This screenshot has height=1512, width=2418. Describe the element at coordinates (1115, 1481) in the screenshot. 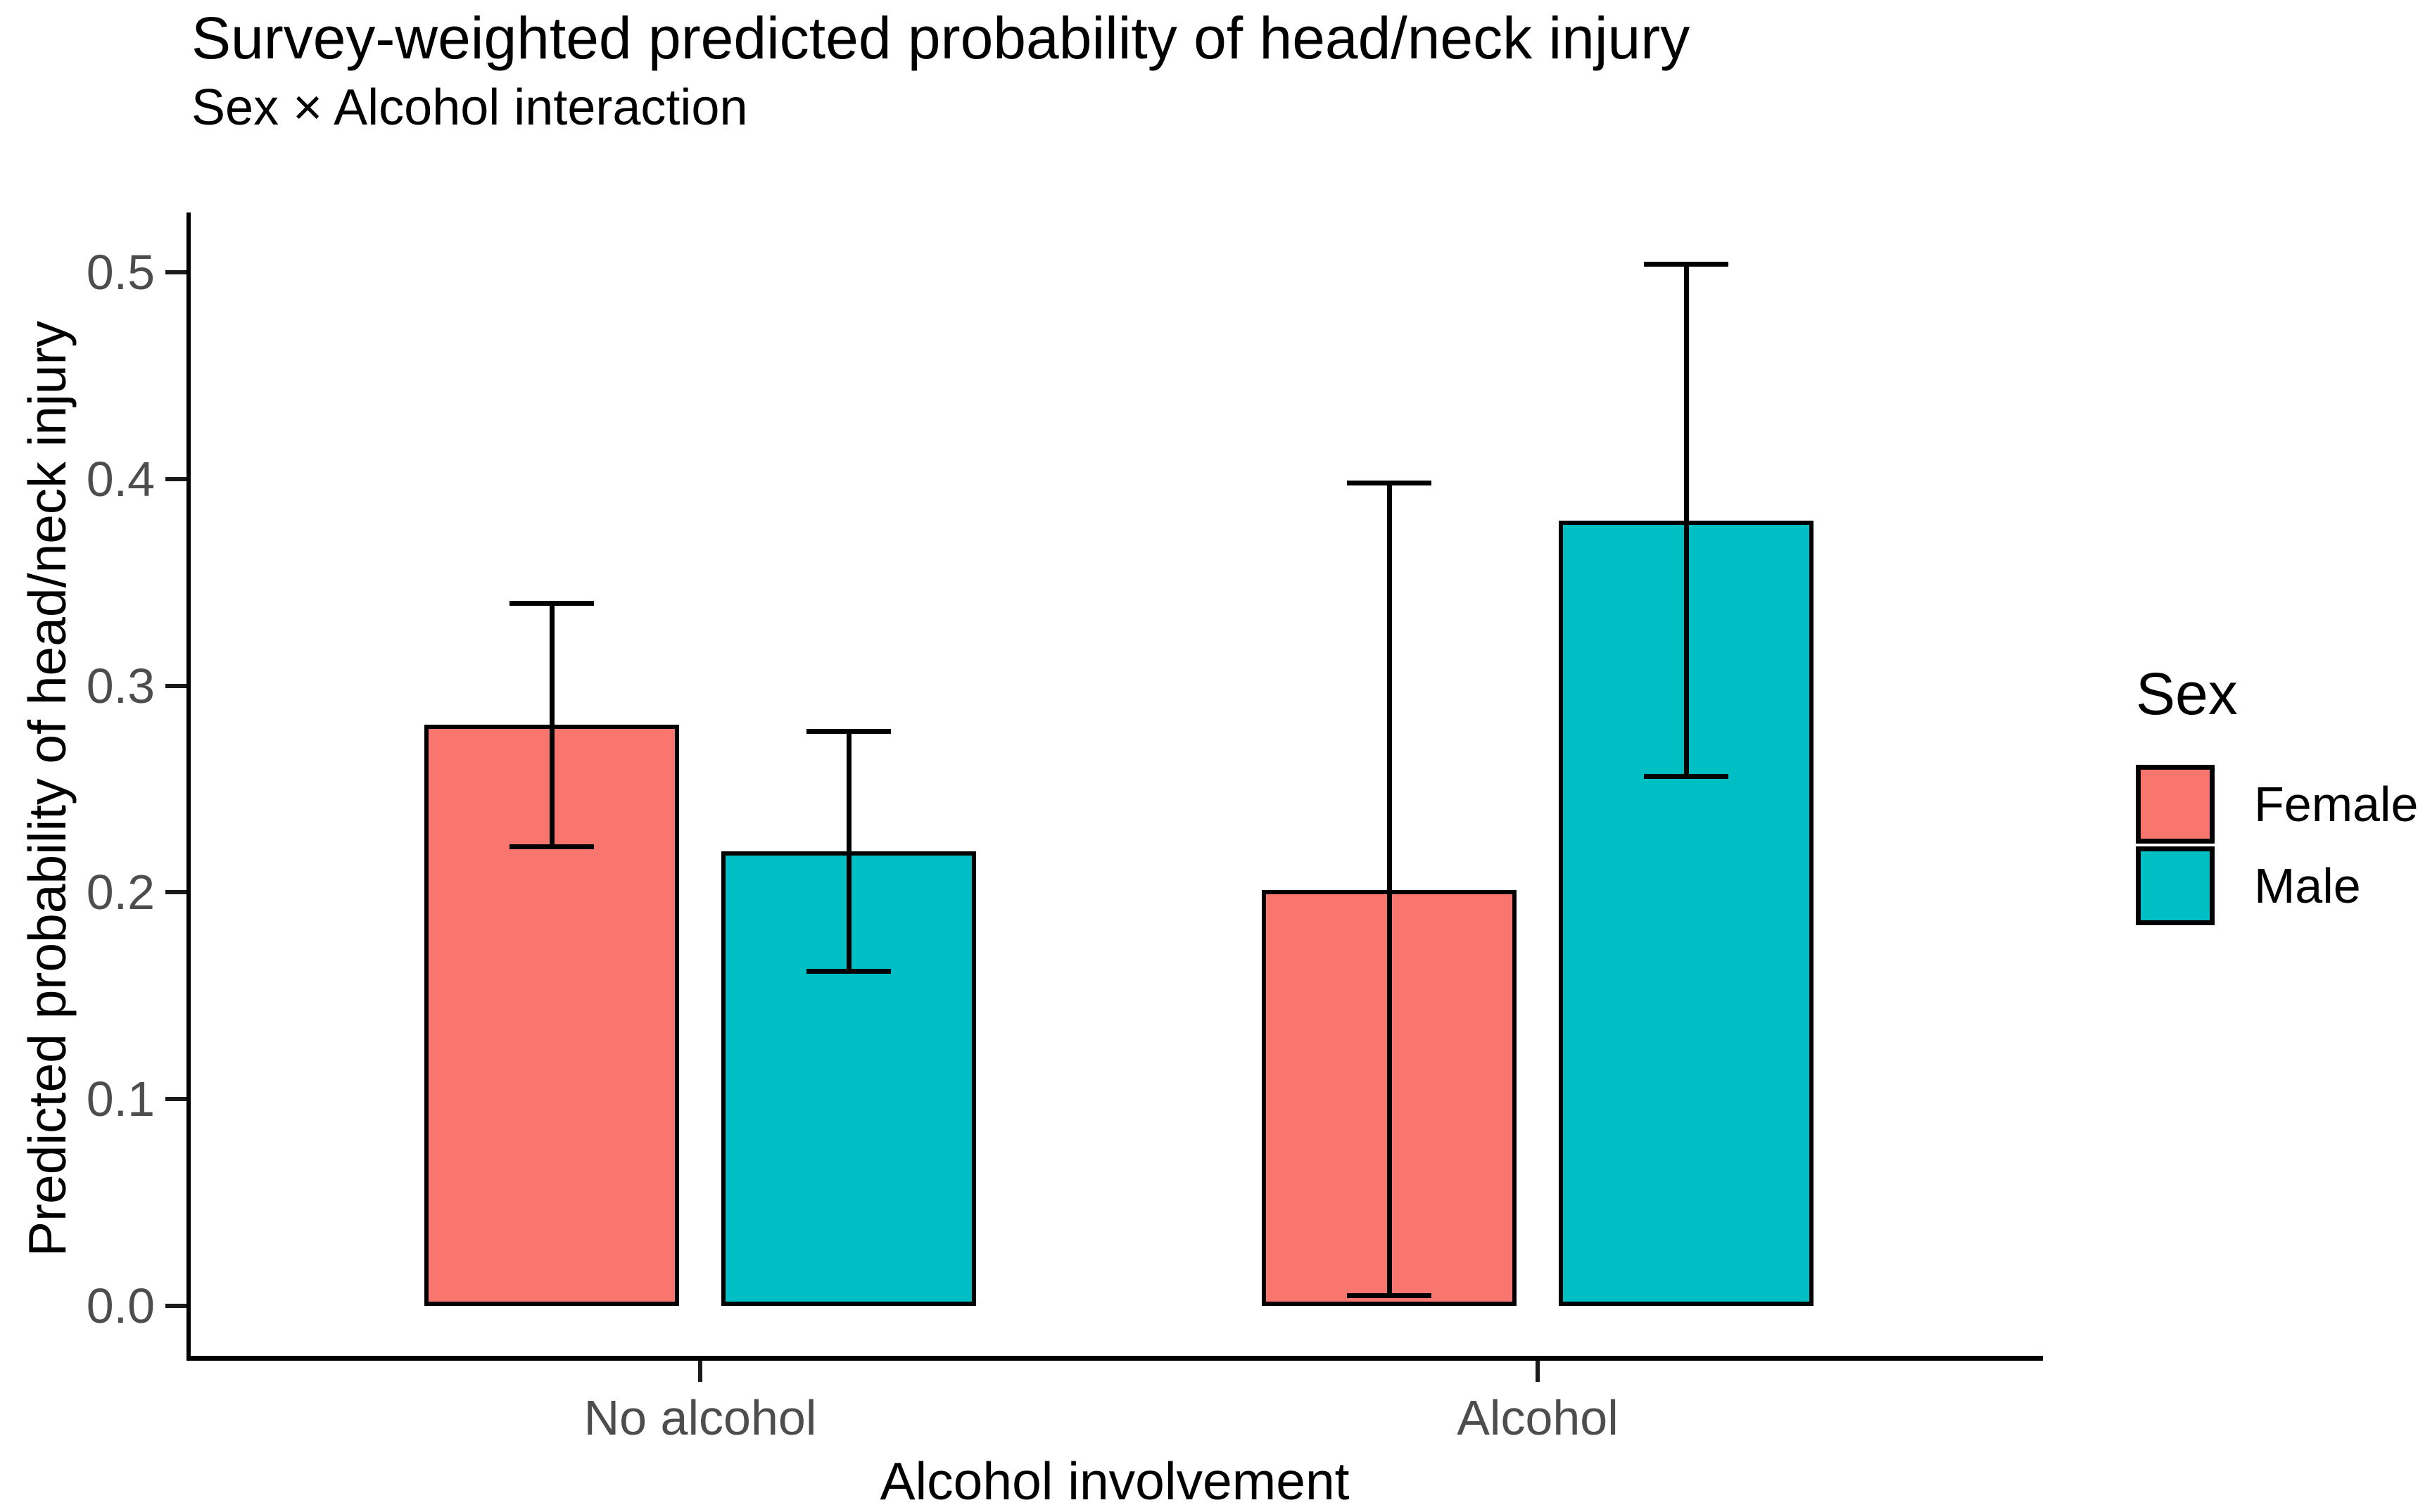

I see `x-axis-title: Alcohol involvement` at that location.